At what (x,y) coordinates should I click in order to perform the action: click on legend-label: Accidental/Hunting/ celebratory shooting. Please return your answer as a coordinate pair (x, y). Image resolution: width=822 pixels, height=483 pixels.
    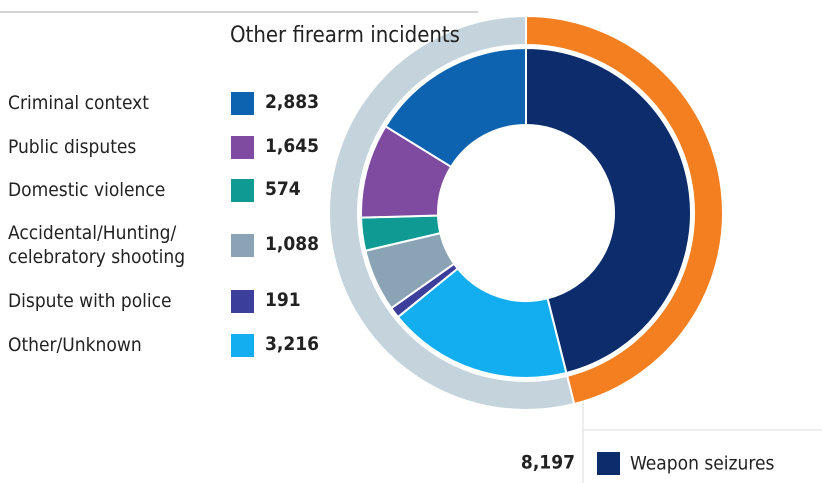
    Looking at the image, I should click on (97, 245).